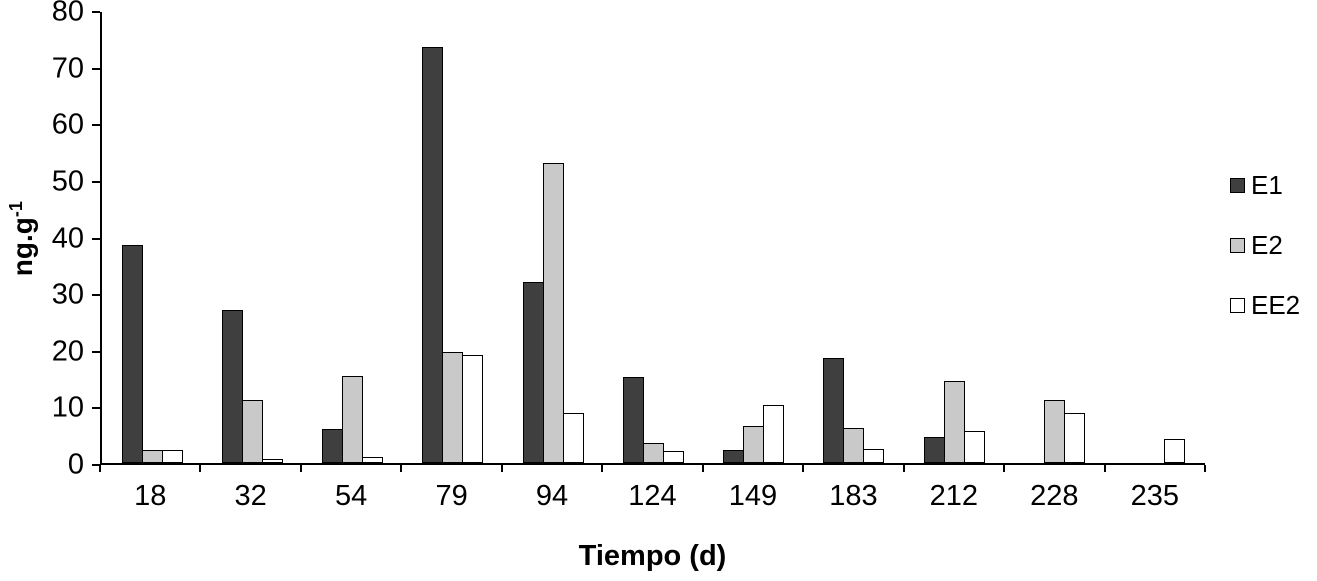  I want to click on y-axis: 0 10 20 30 40 50 60 70 80, so click(50, 239).